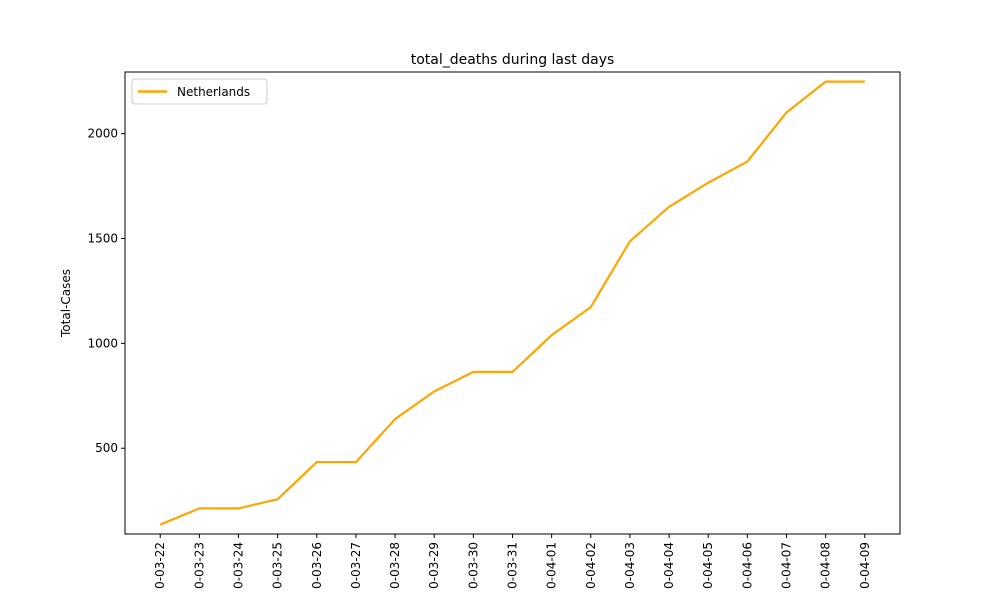 The height and width of the screenshot is (600, 1000). I want to click on x-tick-label: 0-04-05, so click(708, 565).